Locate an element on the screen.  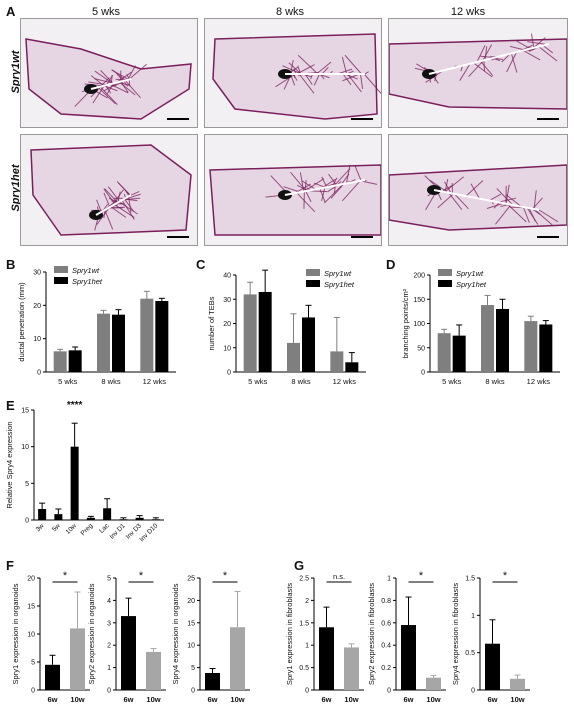
y-tick-label: 0.4 is located at coordinates (386, 646).